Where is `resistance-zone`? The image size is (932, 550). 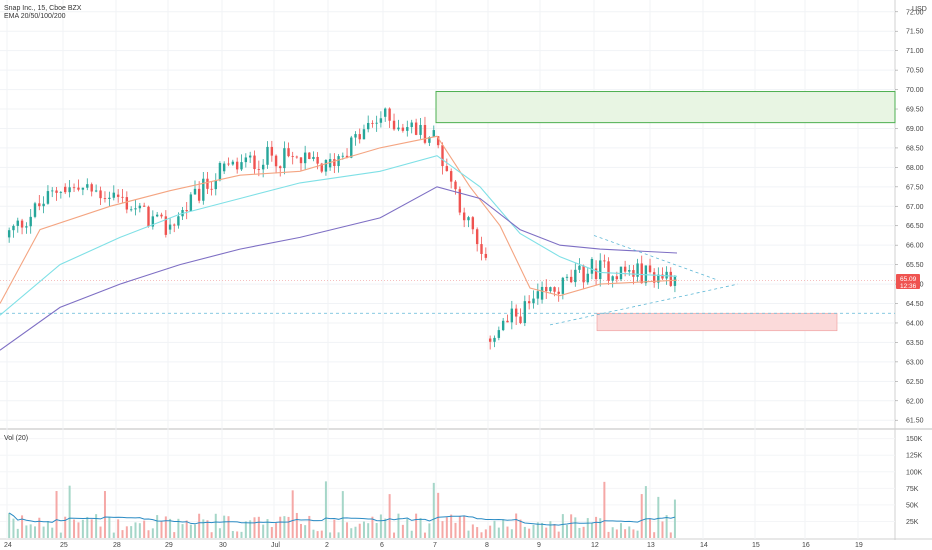
resistance-zone is located at coordinates (665, 107).